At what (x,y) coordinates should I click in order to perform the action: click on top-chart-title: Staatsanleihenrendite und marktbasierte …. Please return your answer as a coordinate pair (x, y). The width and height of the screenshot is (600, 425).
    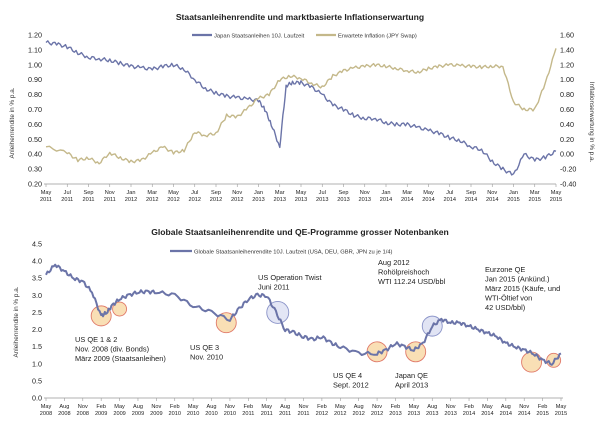
    Looking at the image, I should click on (300, 17).